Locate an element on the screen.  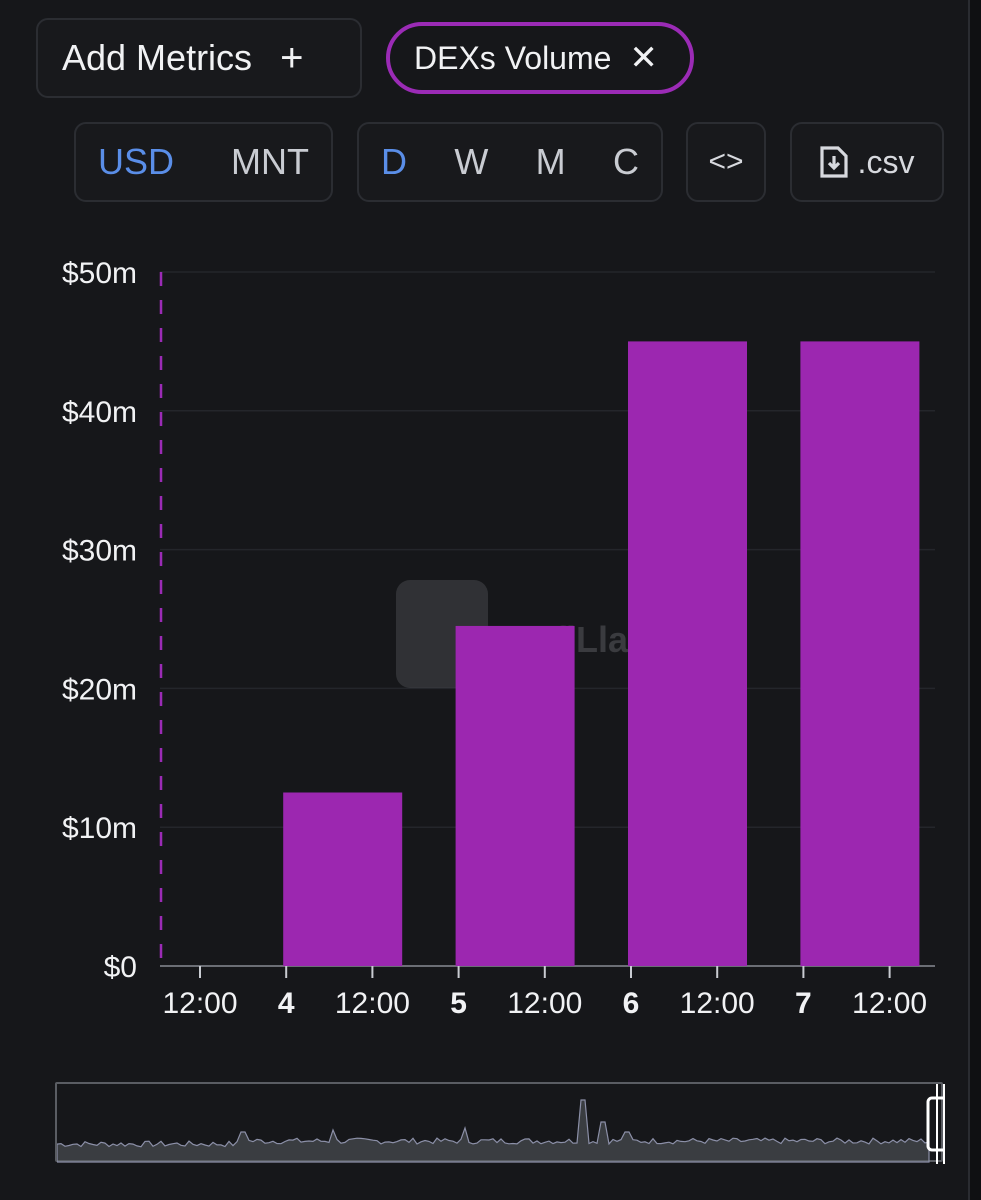
metric-chip-label: DEXs Volume is located at coordinates (513, 57).